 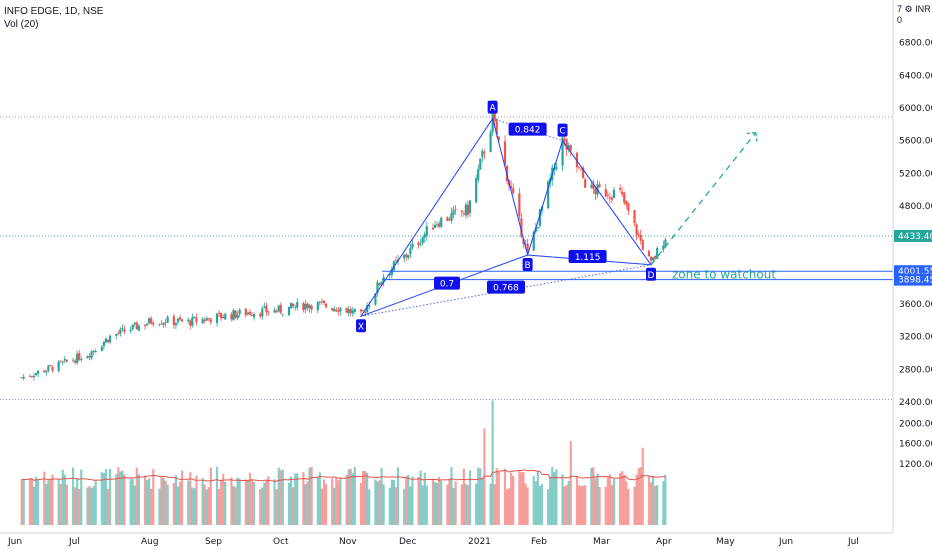 I want to click on price-marker-0: 4433.40, so click(x=915, y=237).